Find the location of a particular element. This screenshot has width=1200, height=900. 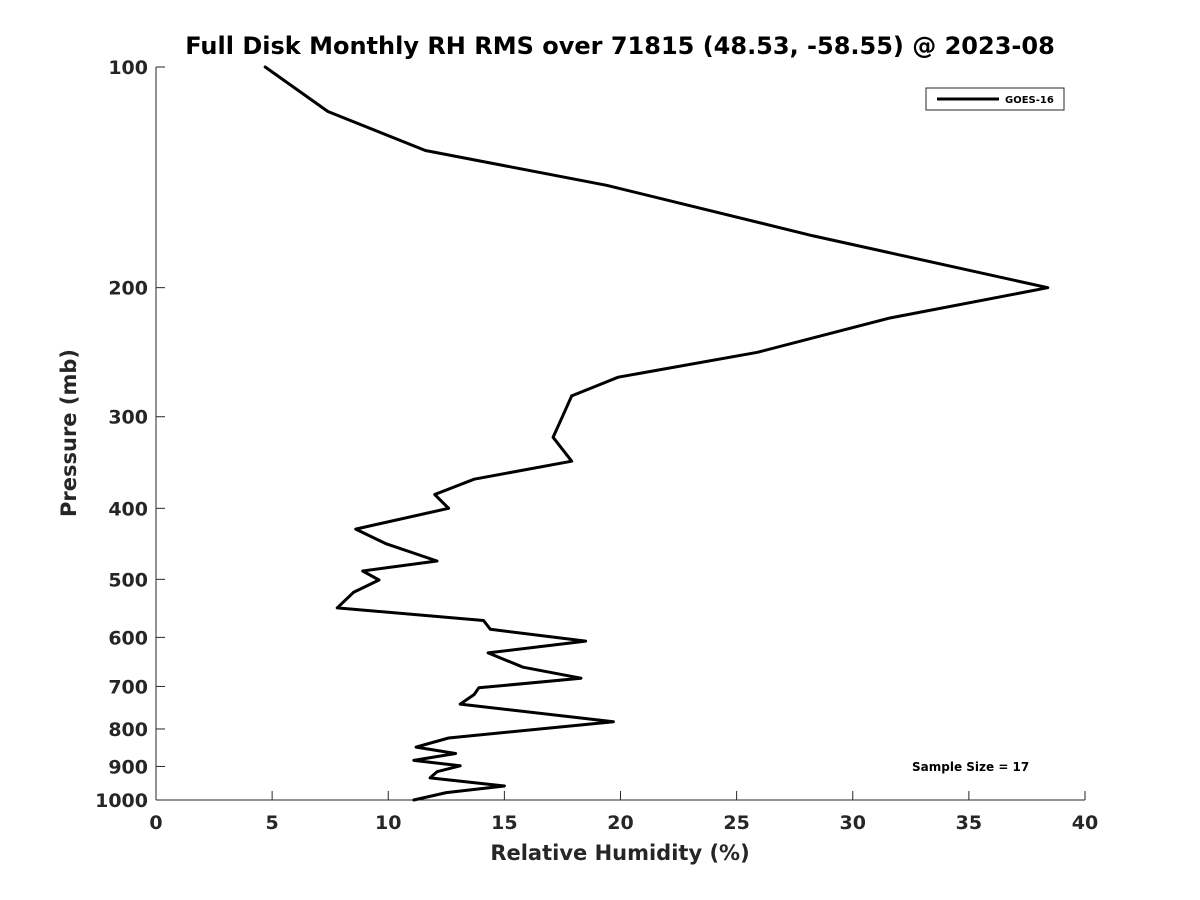

y-axis-label: Pressure (mb) is located at coordinates (69, 433).